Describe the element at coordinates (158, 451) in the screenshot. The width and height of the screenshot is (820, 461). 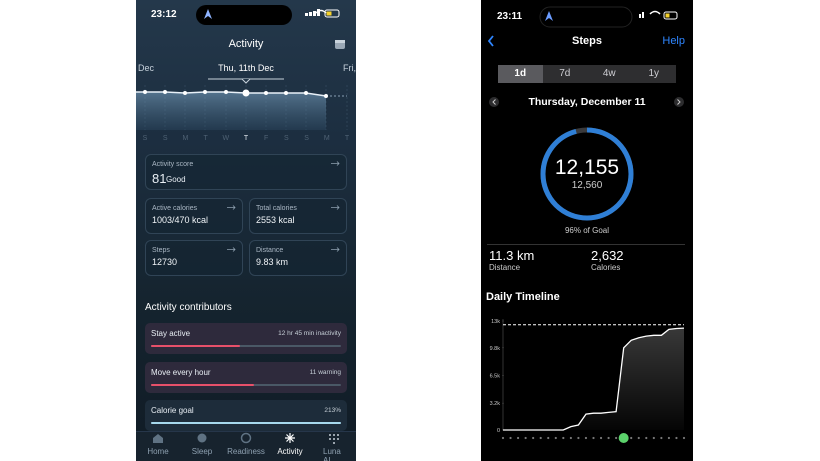
I see `tab-home: Home` at that location.